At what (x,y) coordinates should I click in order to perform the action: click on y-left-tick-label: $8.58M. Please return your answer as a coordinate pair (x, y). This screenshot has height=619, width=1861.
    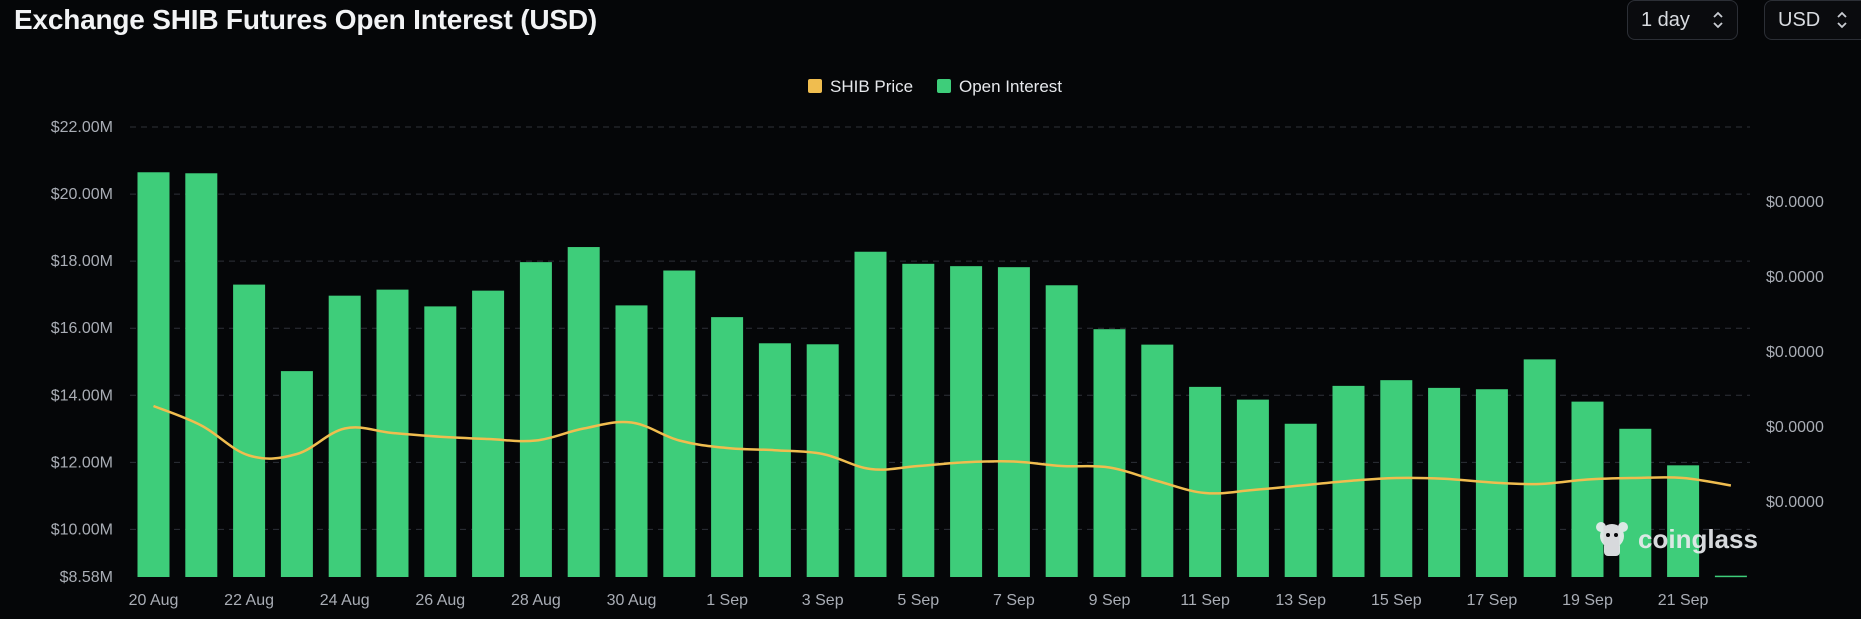
    Looking at the image, I should click on (86, 577).